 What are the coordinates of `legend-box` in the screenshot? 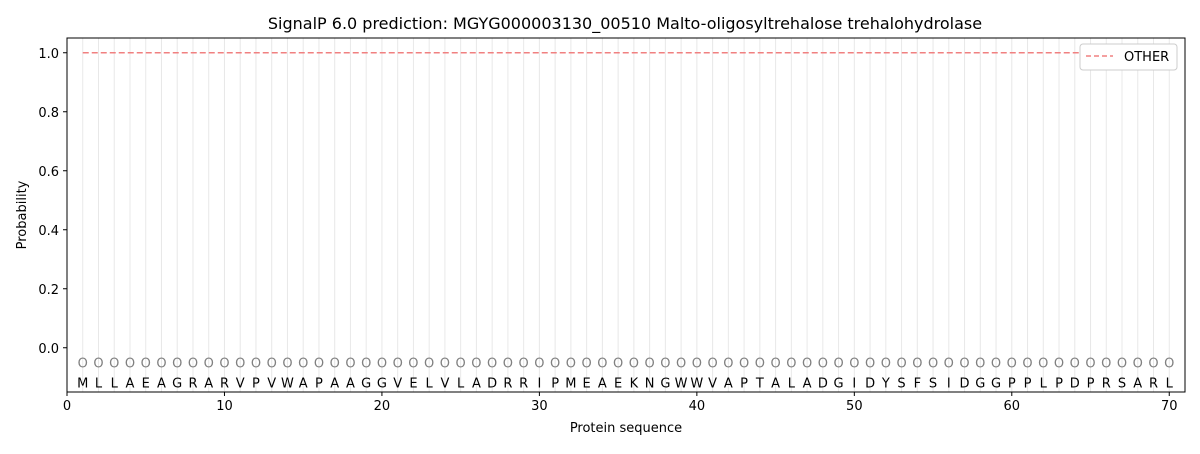 It's located at (1128, 57).